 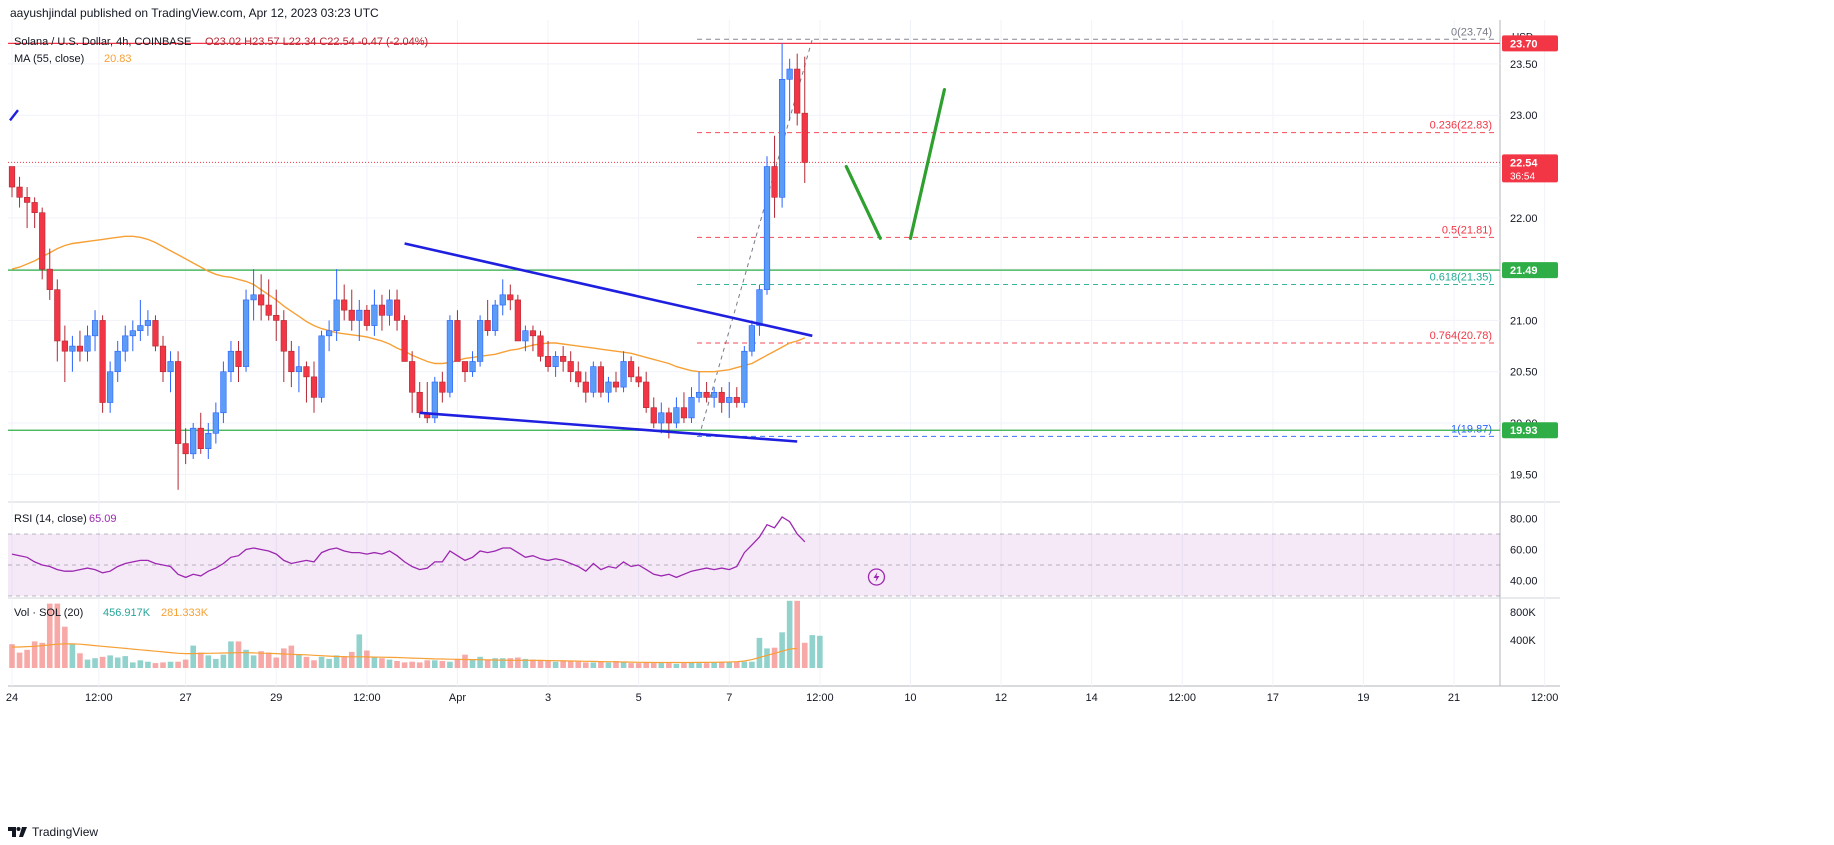 What do you see at coordinates (755, 238) in the screenshot?
I see `fib-trend-line` at bounding box center [755, 238].